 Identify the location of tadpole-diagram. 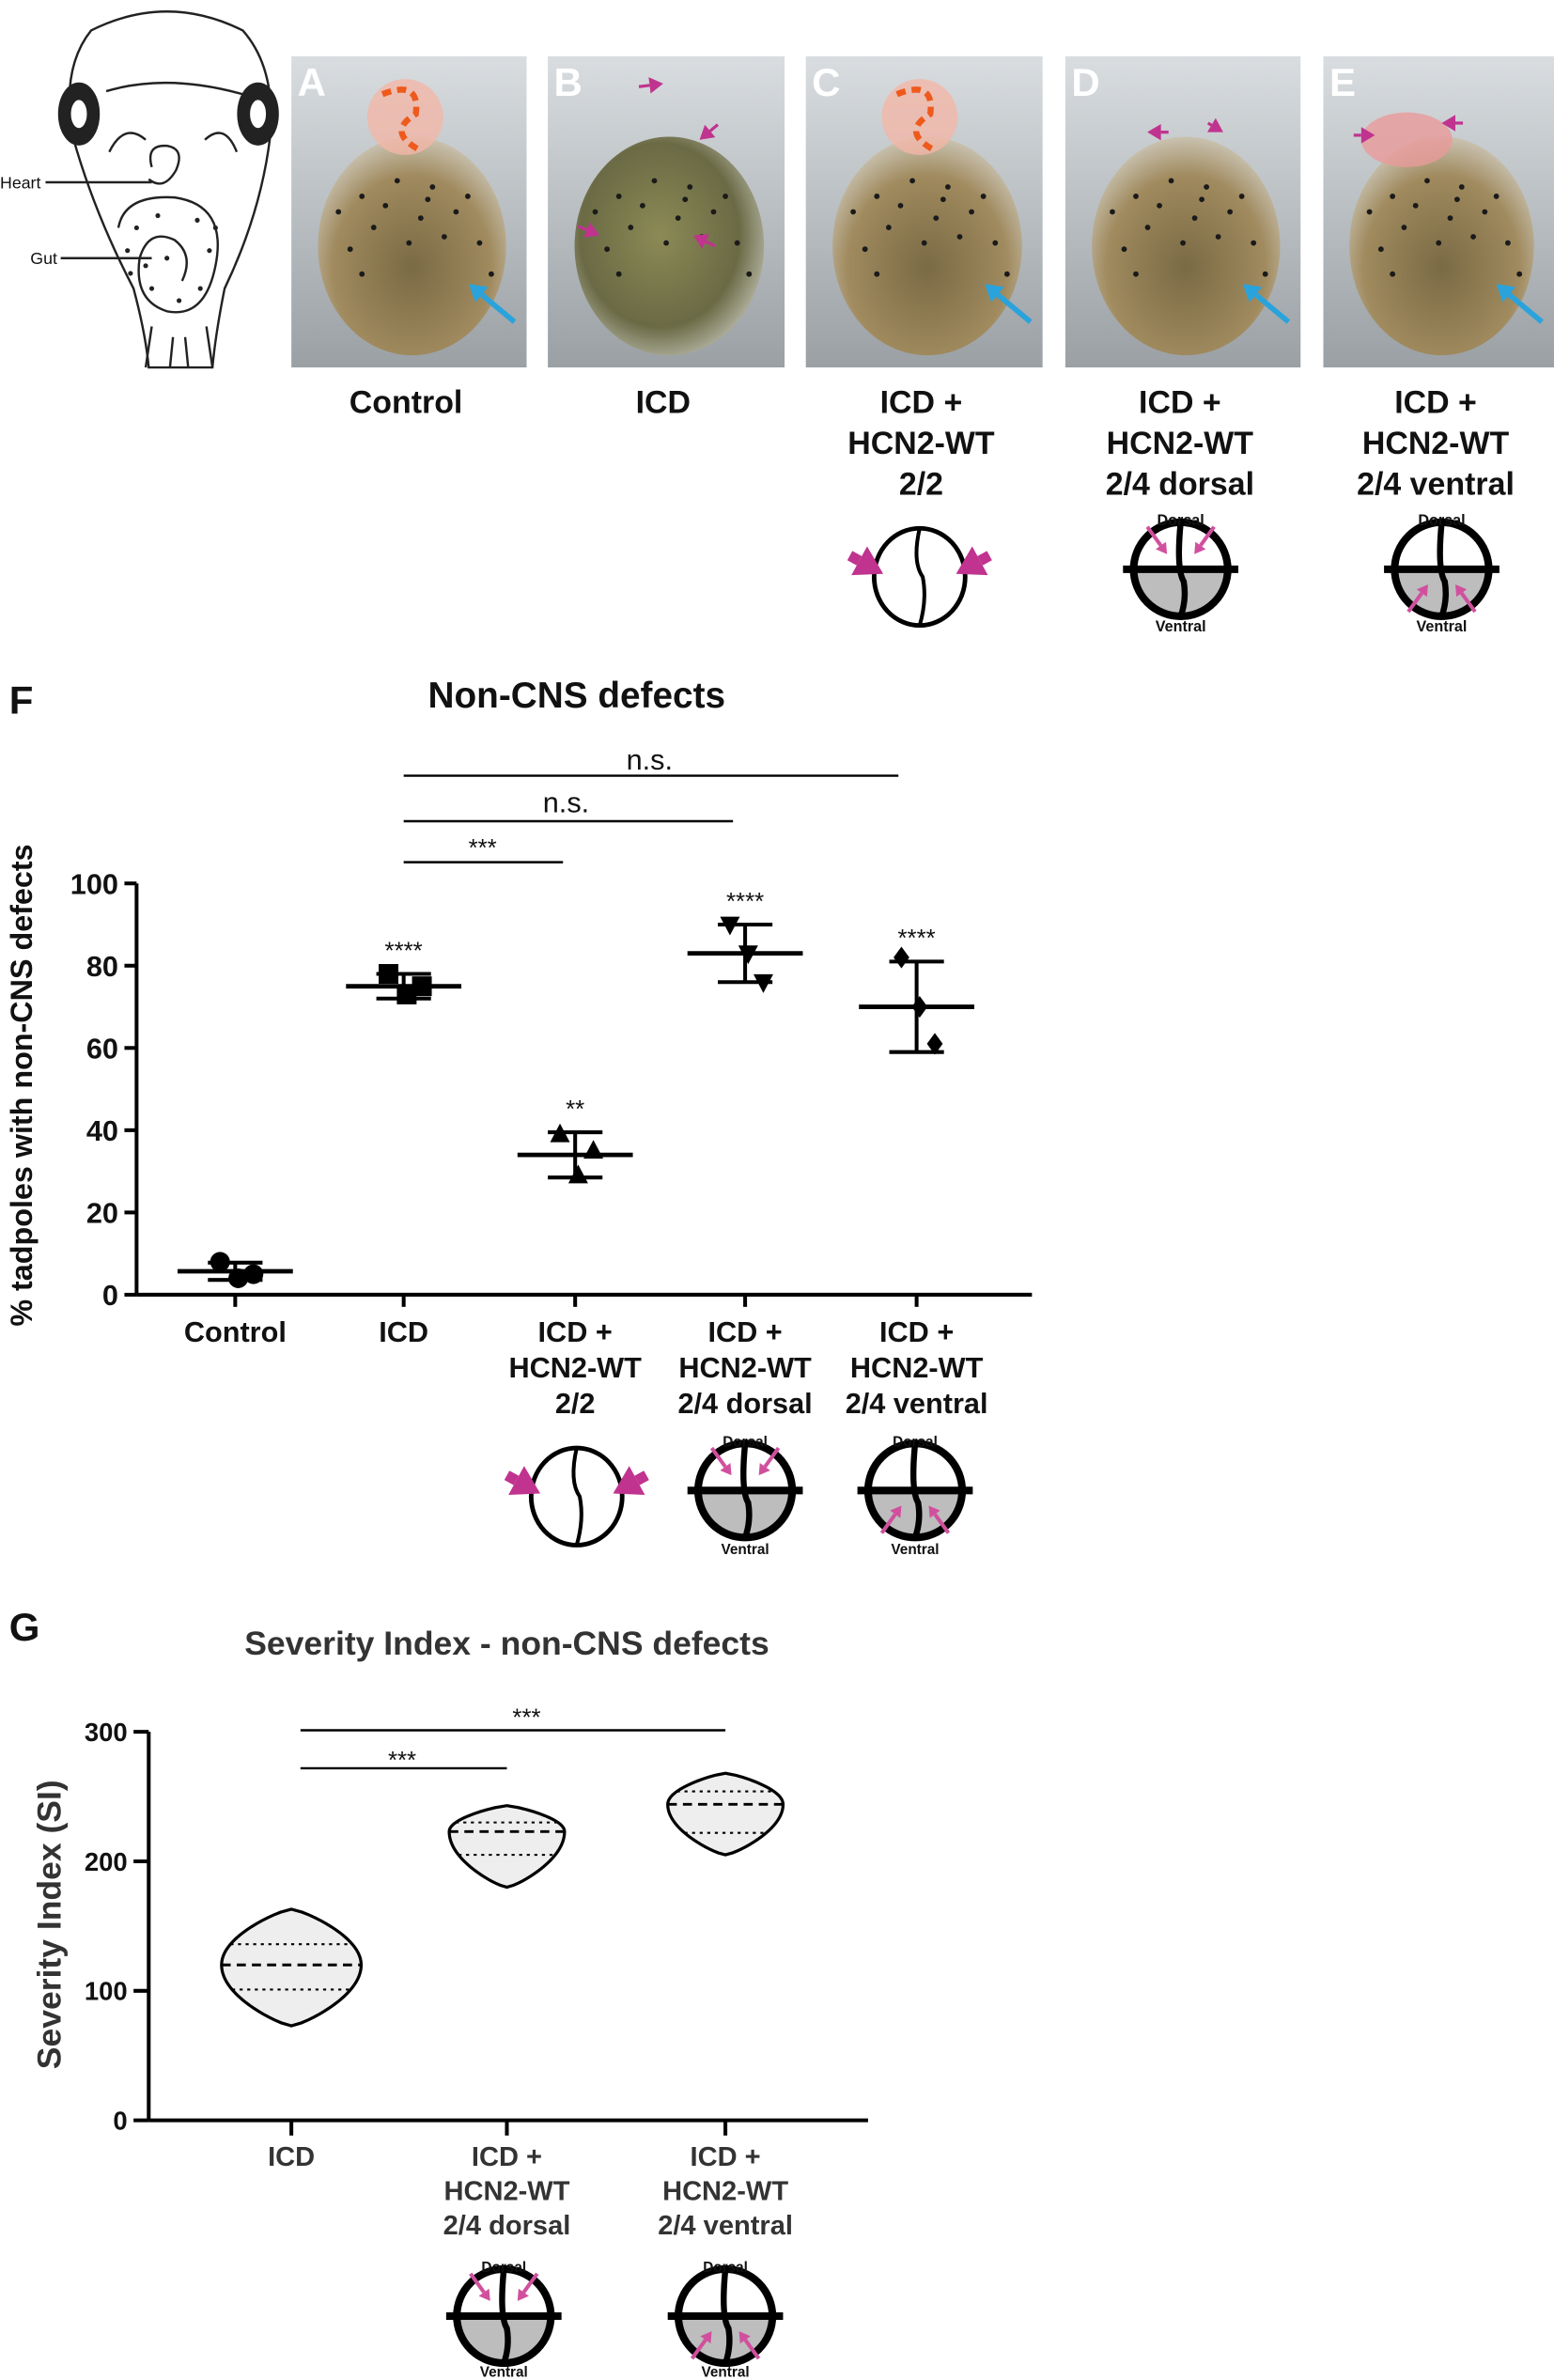
(162, 189).